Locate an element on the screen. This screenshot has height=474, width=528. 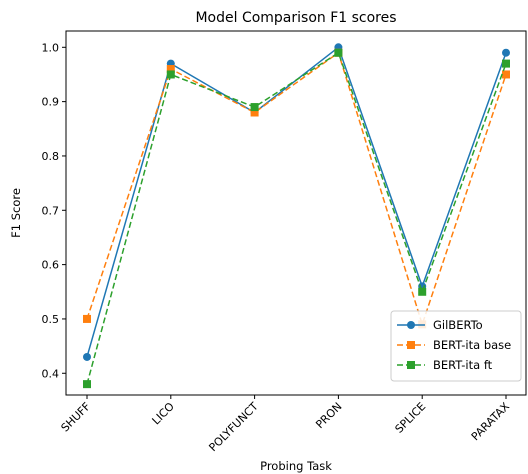
y-tick-label: 0.5 is located at coordinates (51, 319).